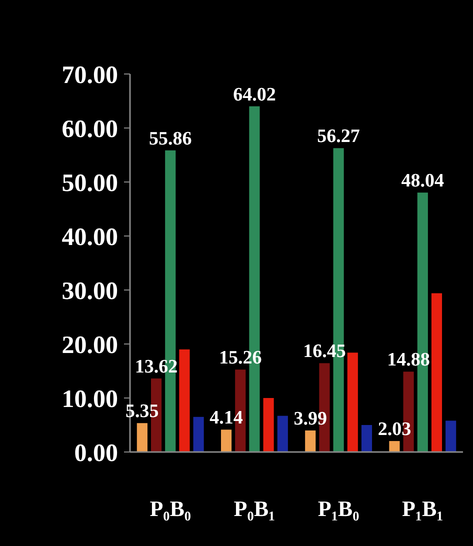  I want to click on y-tick-label: 50.00, so click(90, 183).